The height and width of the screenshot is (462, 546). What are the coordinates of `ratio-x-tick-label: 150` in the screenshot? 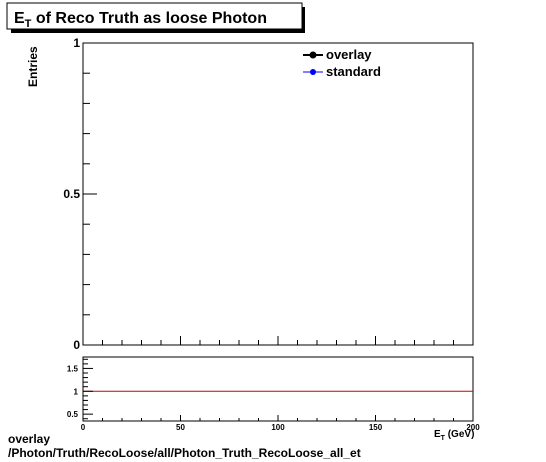 It's located at (376, 427).